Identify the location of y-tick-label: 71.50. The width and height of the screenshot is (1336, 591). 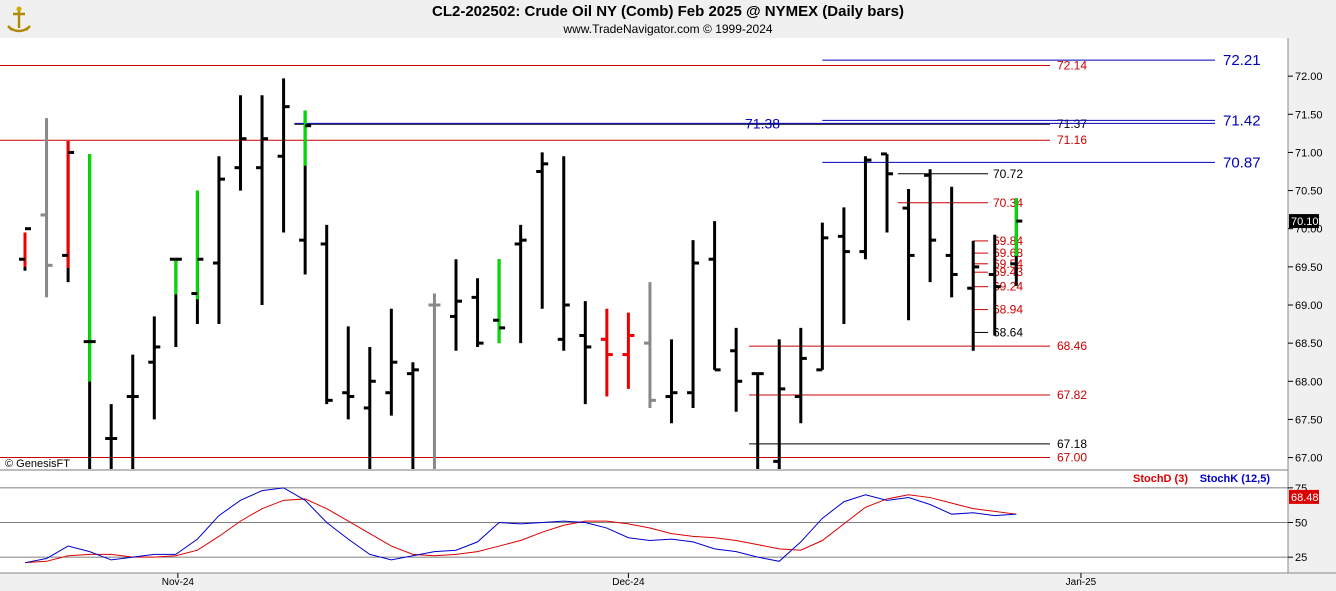
(1309, 115).